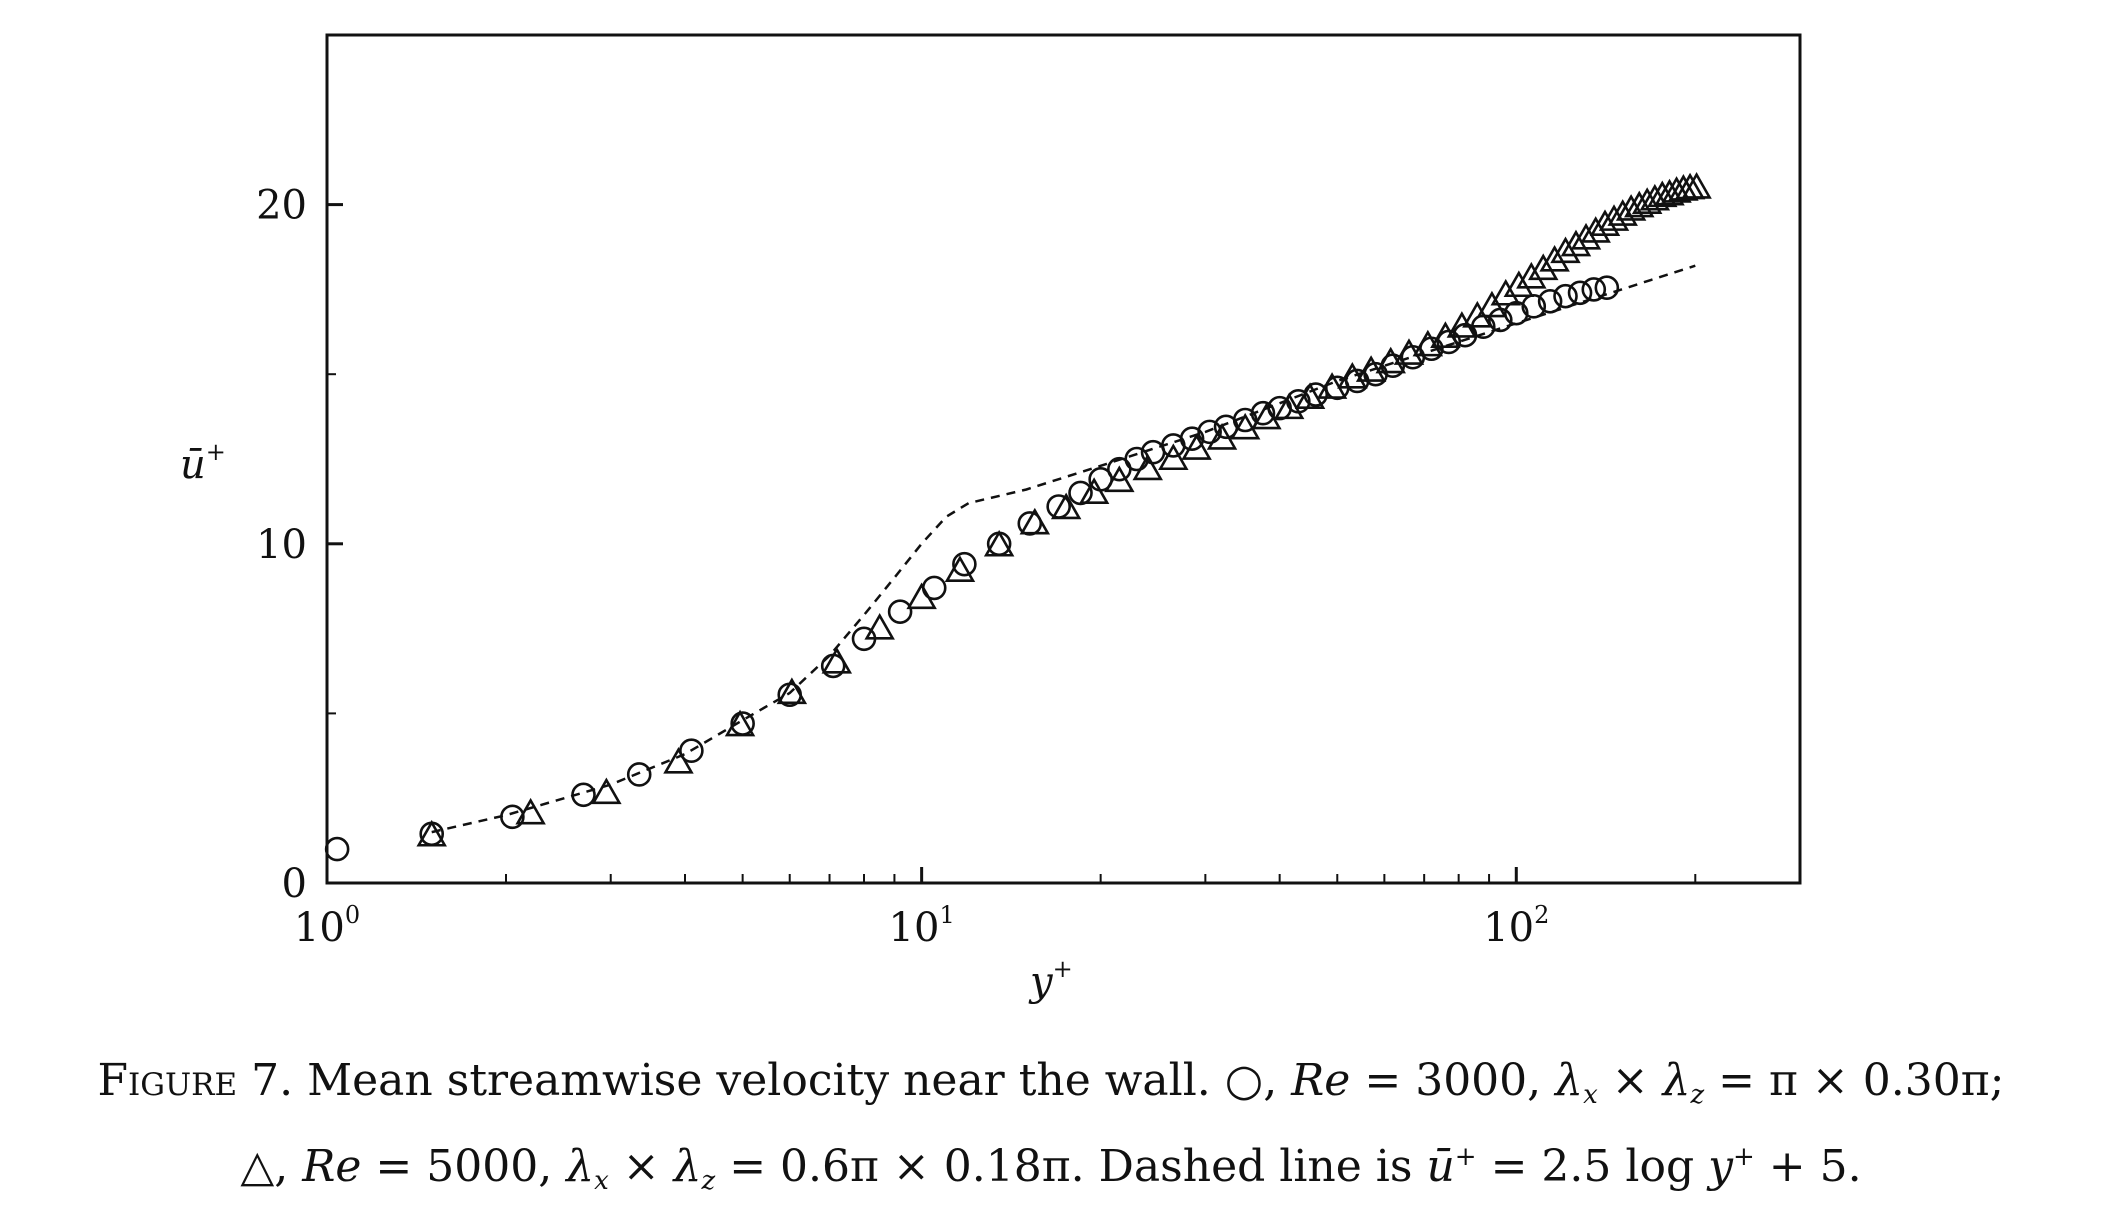  What do you see at coordinates (1861, 1080) in the screenshot?
I see `caption-lambda-value-1: = π × 0.30π;` at bounding box center [1861, 1080].